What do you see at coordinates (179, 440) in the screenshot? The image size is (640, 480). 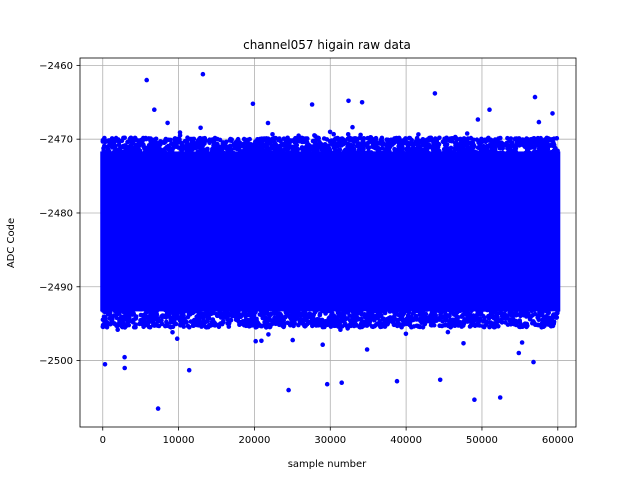 I see `x-tick-label: 10000` at bounding box center [179, 440].